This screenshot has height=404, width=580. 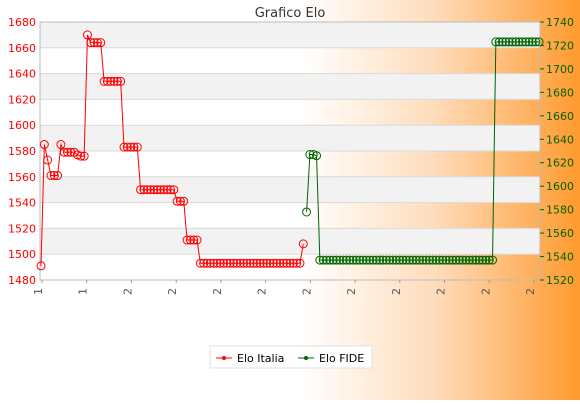 What do you see at coordinates (306, 358) in the screenshot?
I see `legend-fide-marker` at bounding box center [306, 358].